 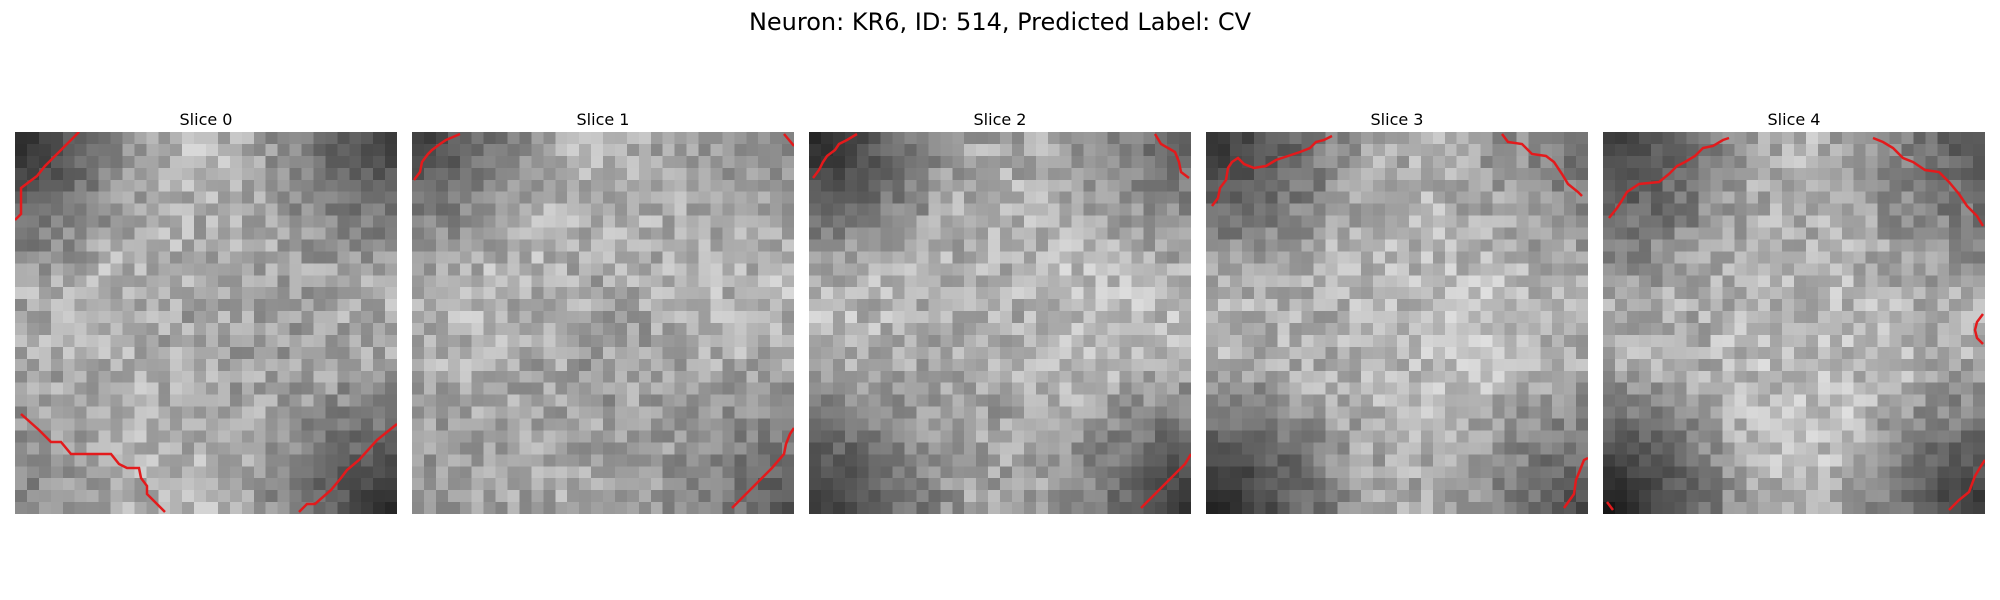 I want to click on slice-title: Slice 4, so click(x=1794, y=119).